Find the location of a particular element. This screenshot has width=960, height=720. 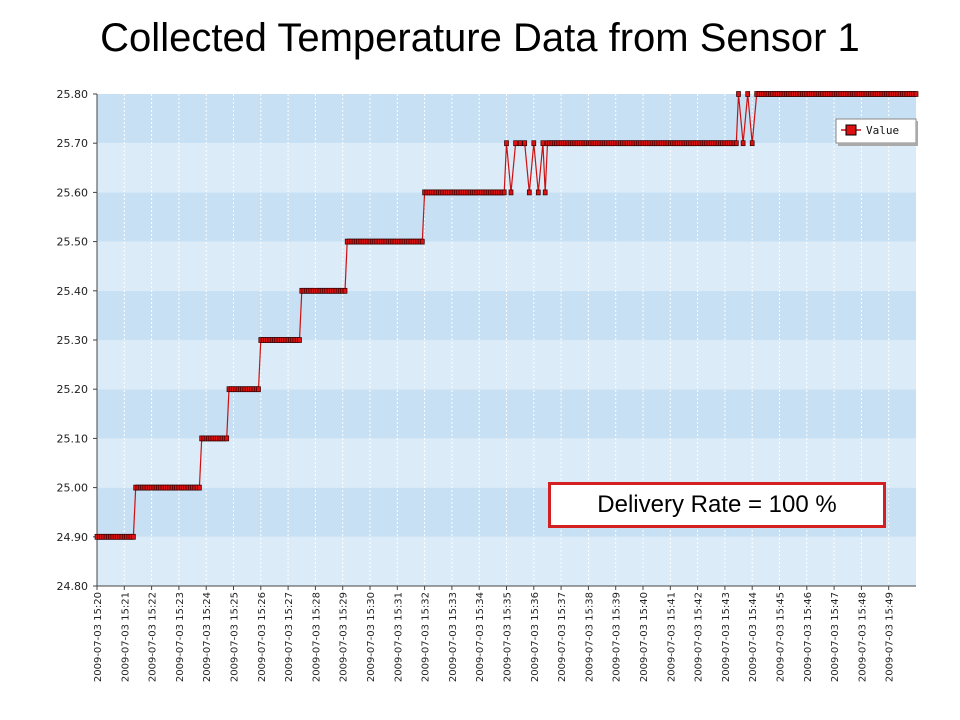

x-tick-label: 2009-07-03 15:33 is located at coordinates (453, 637).